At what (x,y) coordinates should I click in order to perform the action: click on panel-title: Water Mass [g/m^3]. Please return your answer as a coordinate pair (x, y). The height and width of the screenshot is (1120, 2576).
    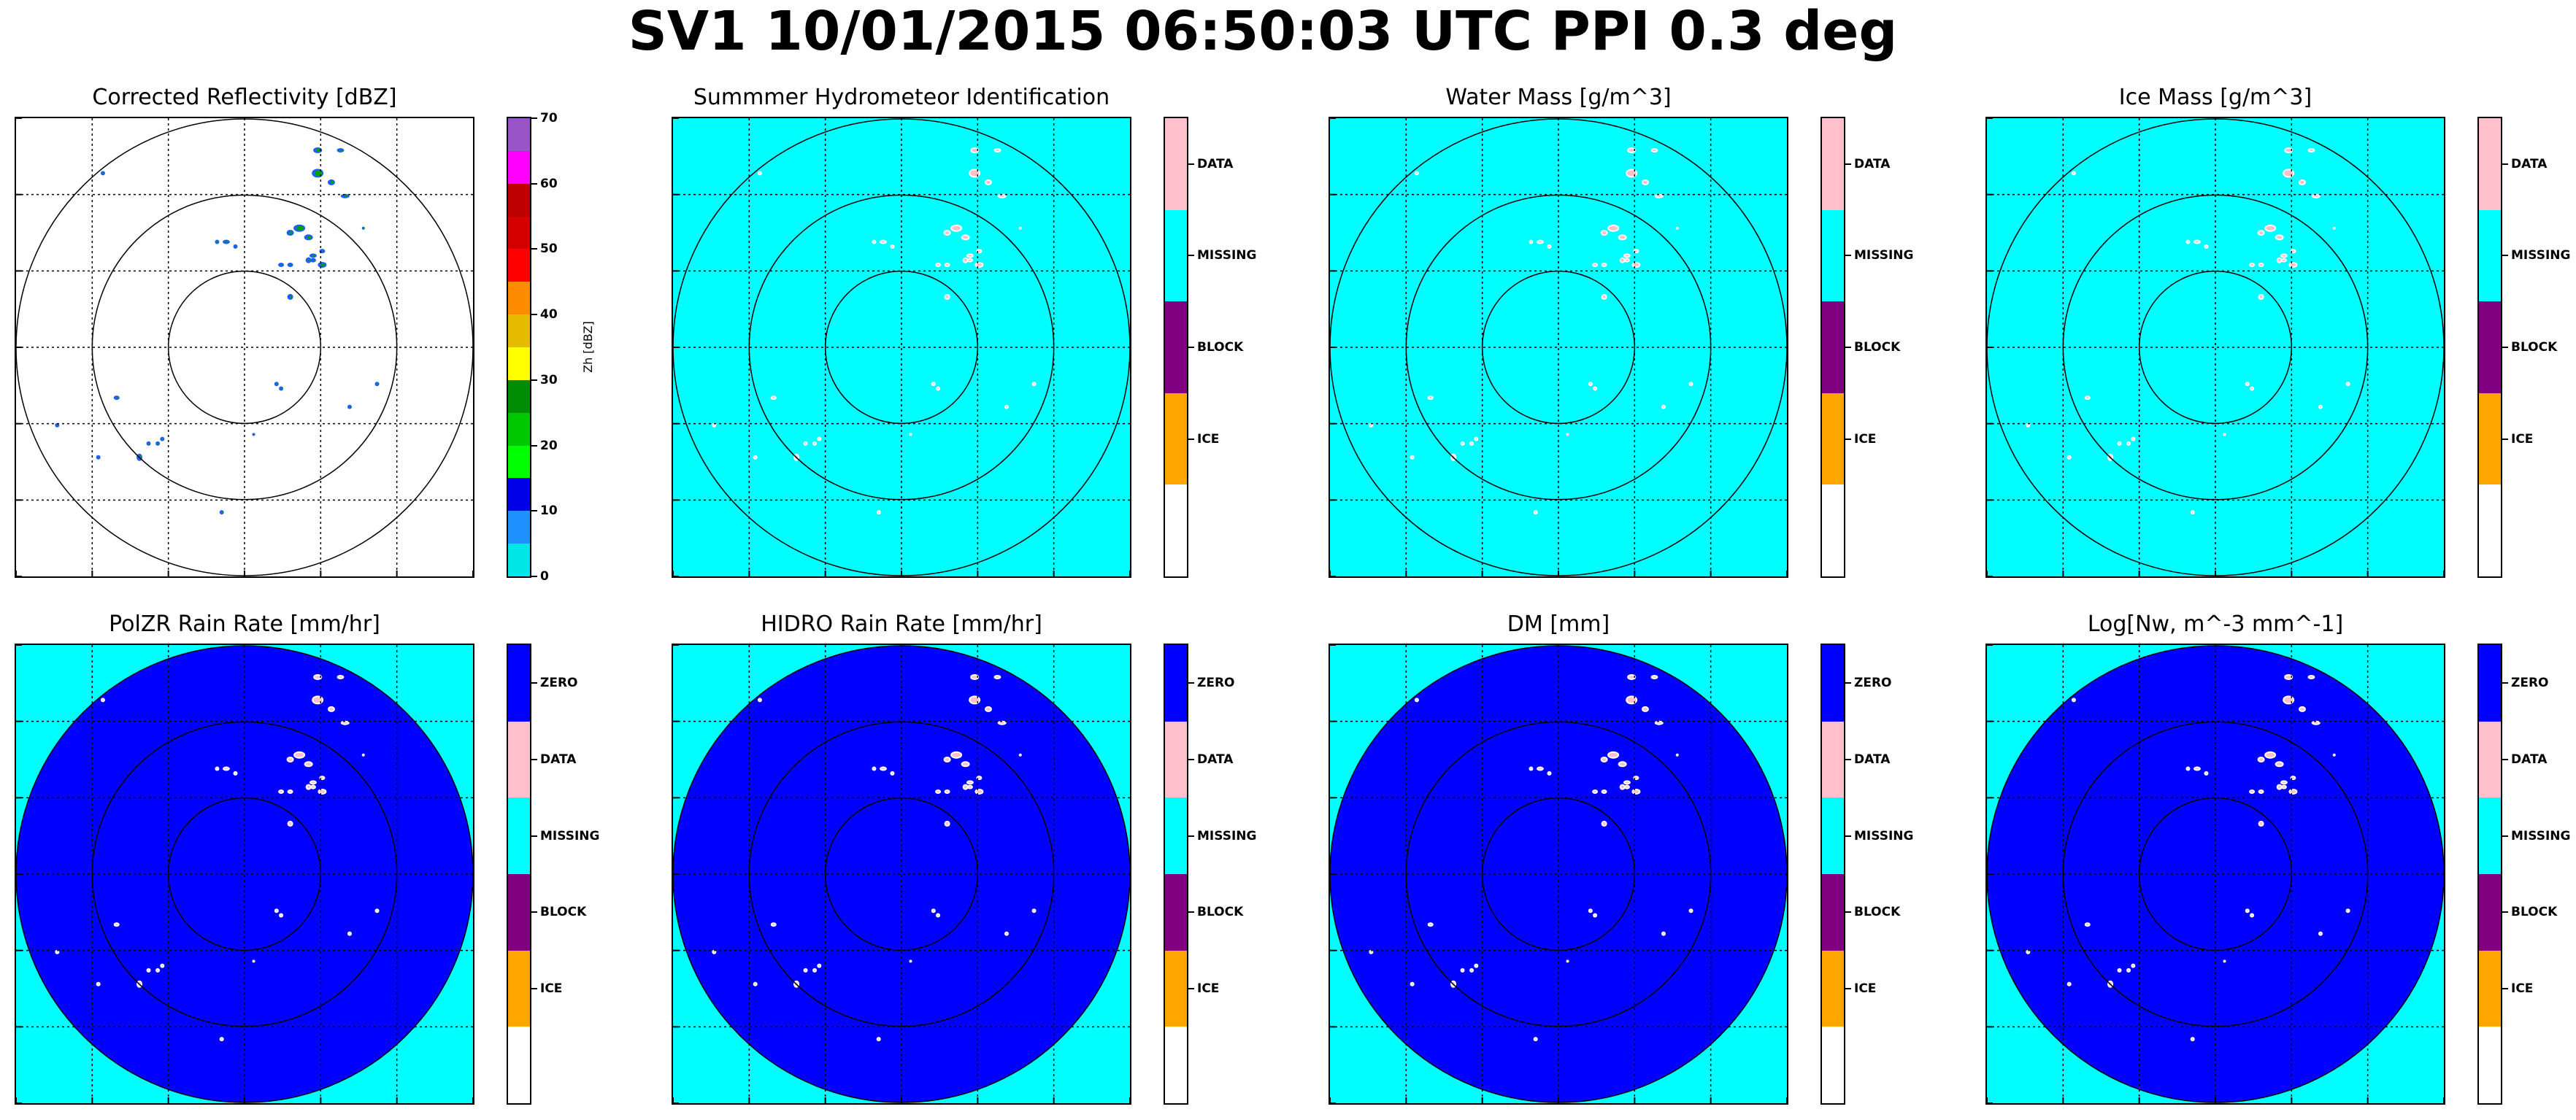
    Looking at the image, I should click on (1558, 97).